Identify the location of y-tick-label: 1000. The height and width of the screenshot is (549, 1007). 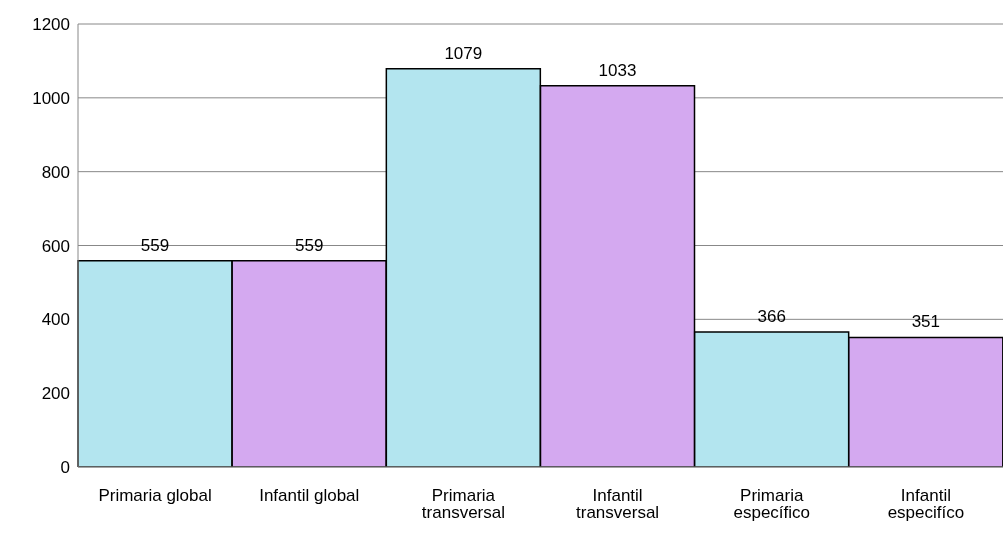
(51, 98).